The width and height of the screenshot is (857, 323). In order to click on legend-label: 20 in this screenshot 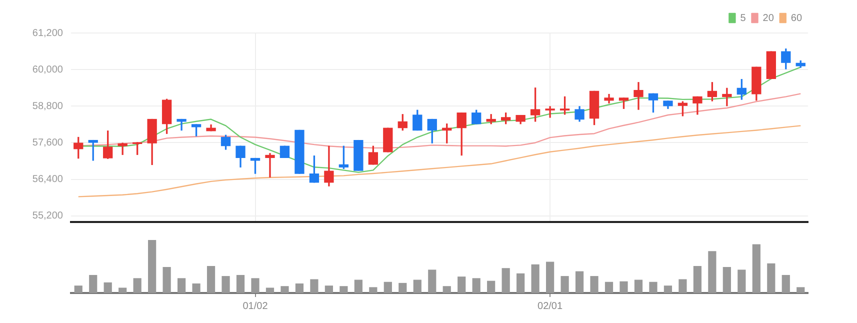, I will do `click(768, 18)`.